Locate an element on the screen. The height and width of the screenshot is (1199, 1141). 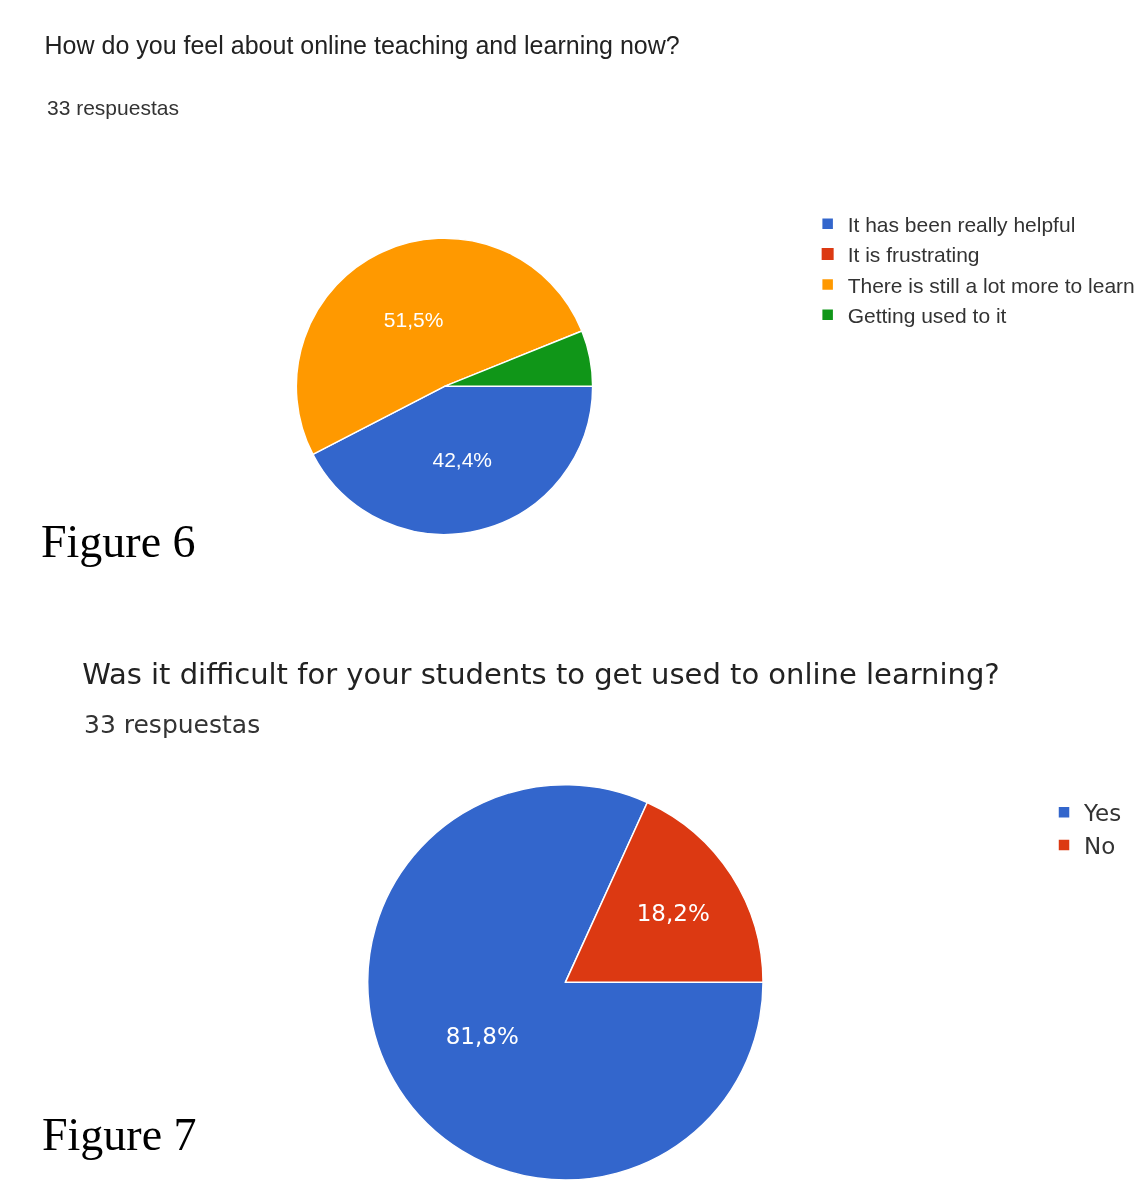
data-label: 42,4% is located at coordinates (462, 459).